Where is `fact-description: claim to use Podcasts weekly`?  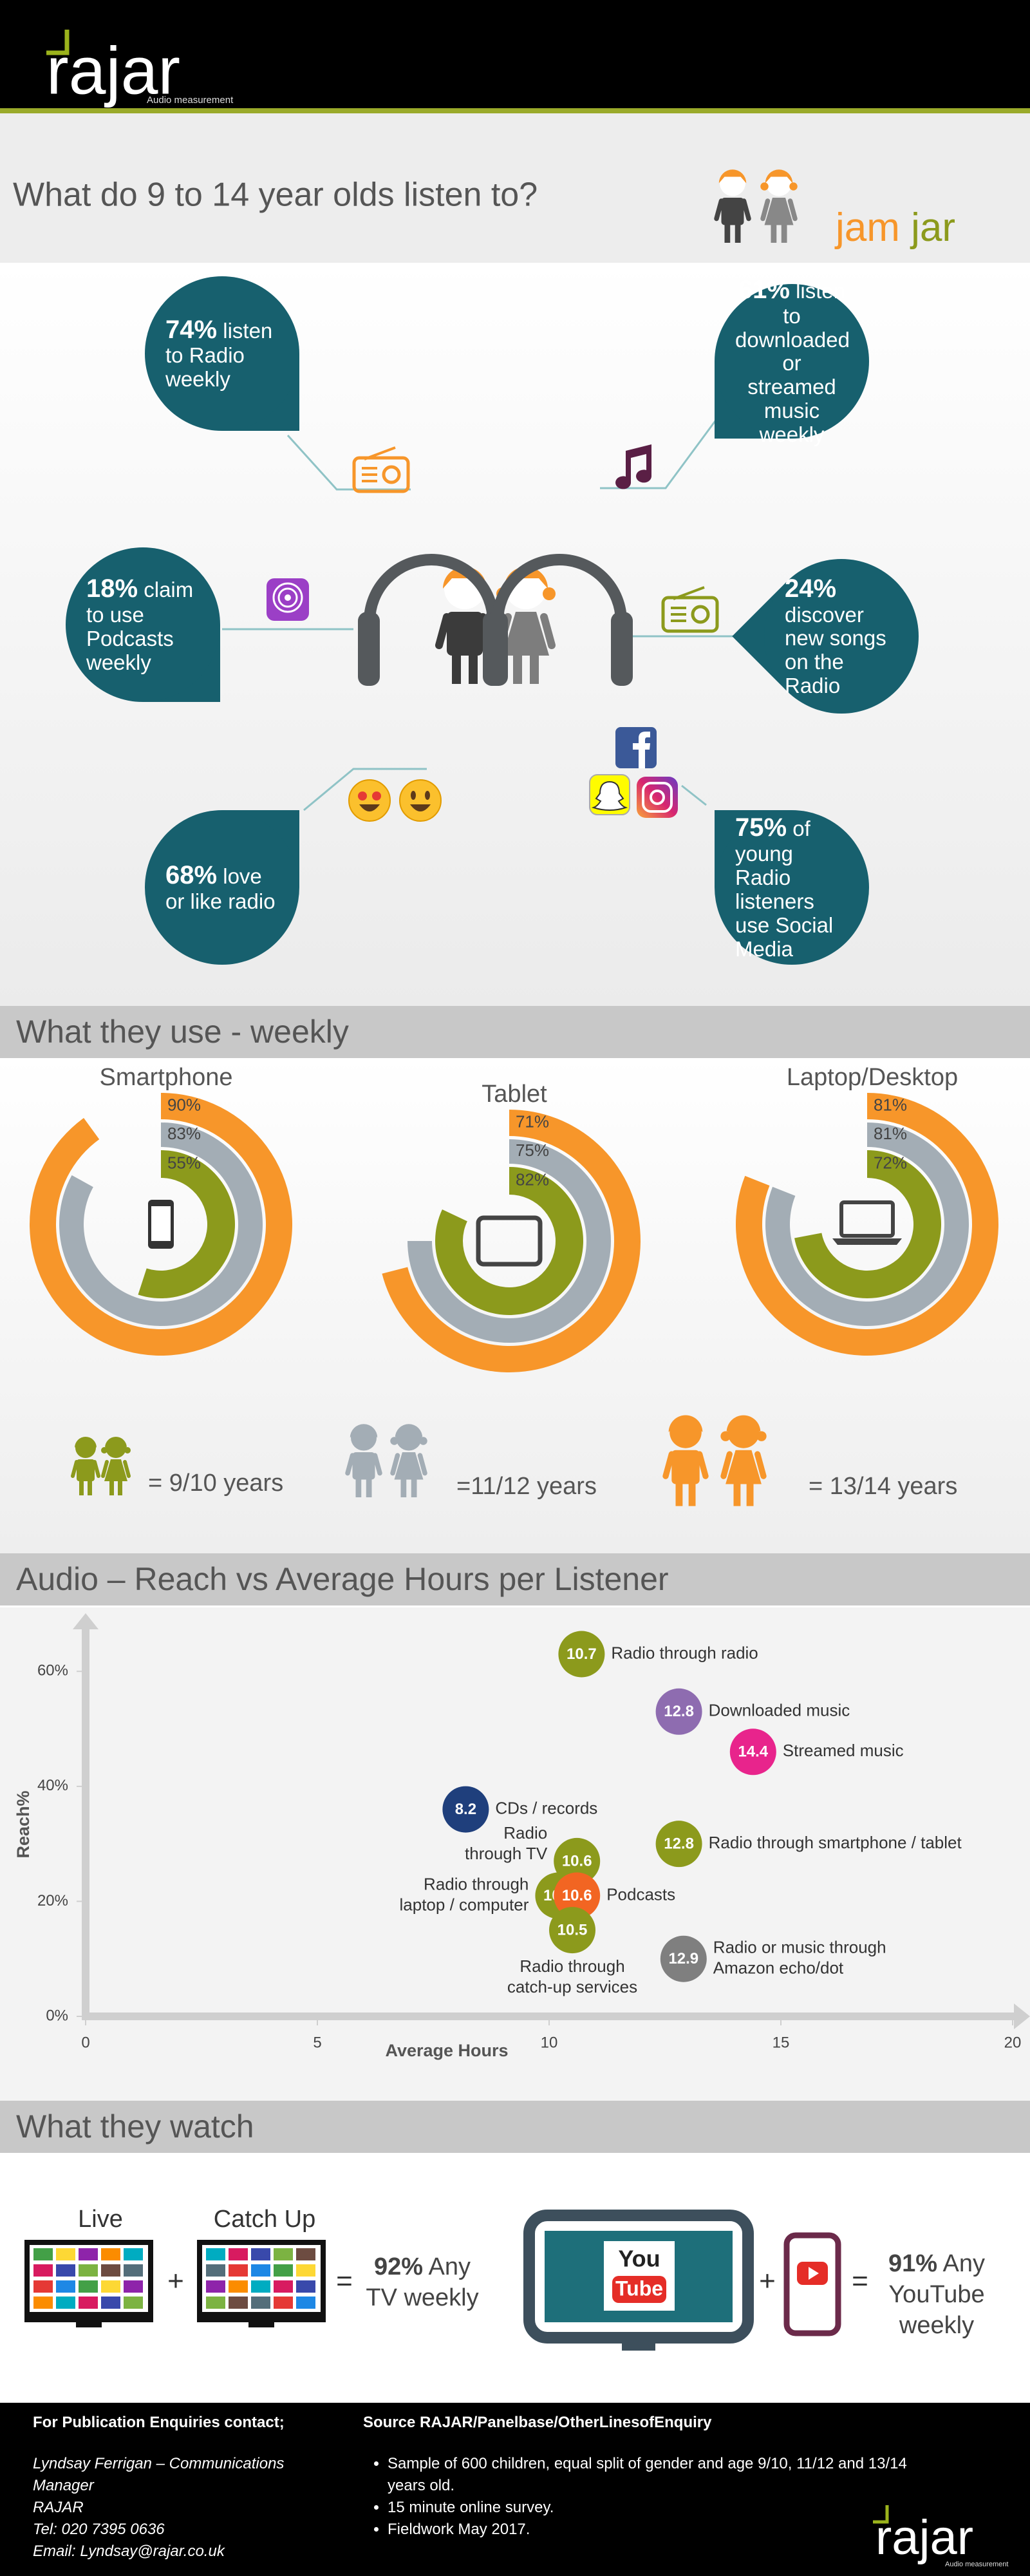 fact-description: claim to use Podcasts weekly is located at coordinates (140, 626).